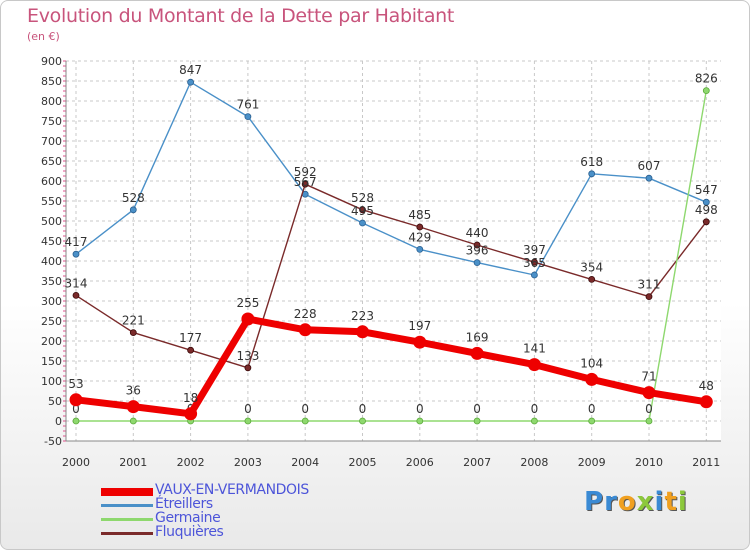 This screenshot has width=750, height=550. What do you see at coordinates (591, 363) in the screenshot?
I see `data-label: 104` at bounding box center [591, 363].